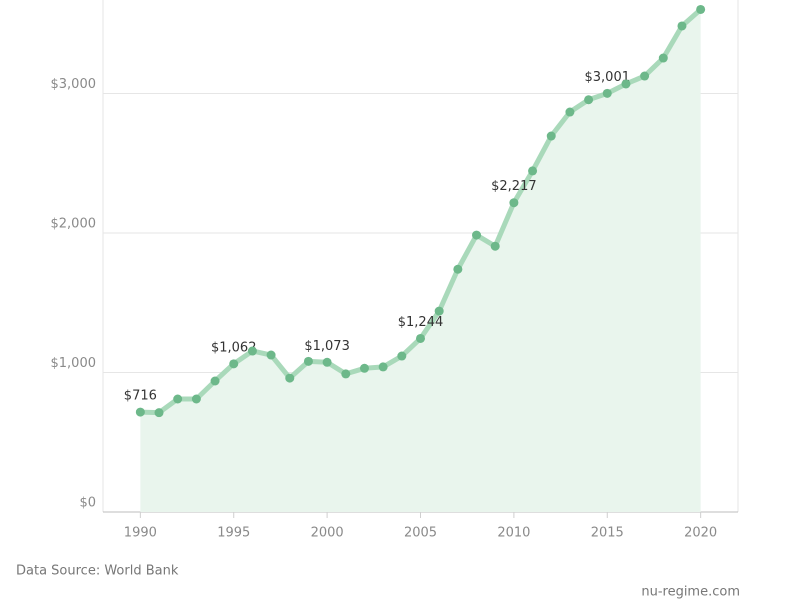  Describe the element at coordinates (97, 571) in the screenshot. I see `data-source: Data Source: World Bank` at that location.